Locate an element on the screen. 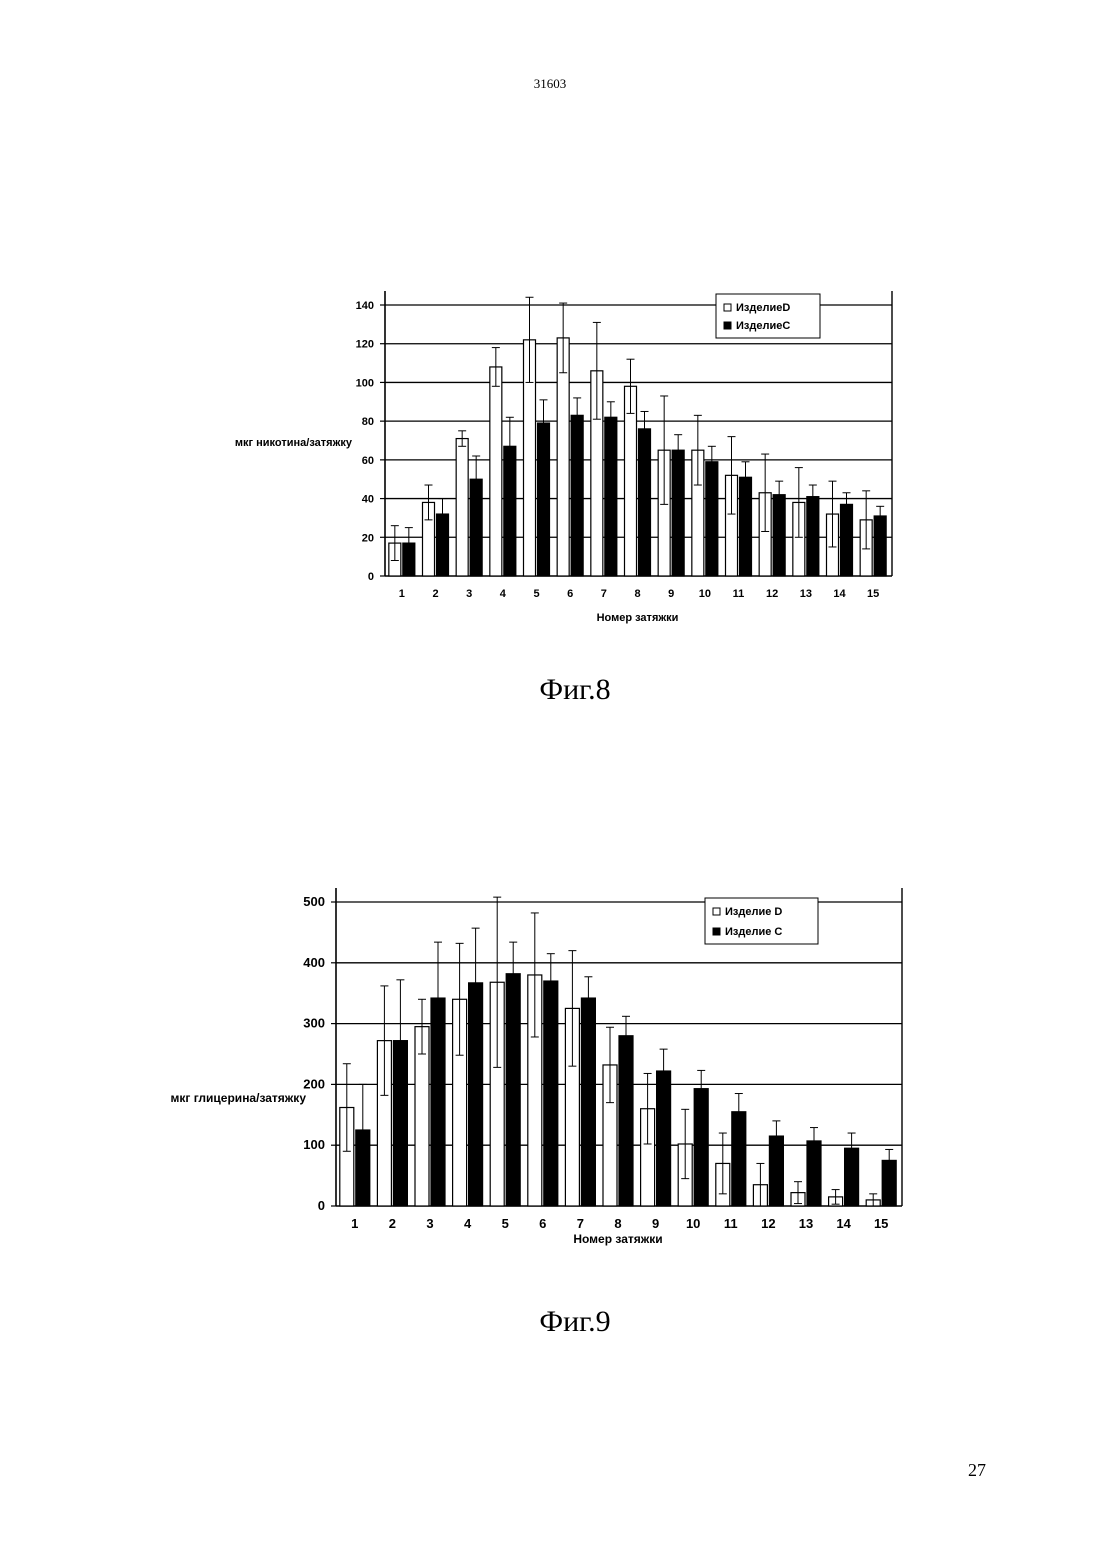 The height and width of the screenshot is (1556, 1100). legend-label: Изделие D is located at coordinates (753, 912).